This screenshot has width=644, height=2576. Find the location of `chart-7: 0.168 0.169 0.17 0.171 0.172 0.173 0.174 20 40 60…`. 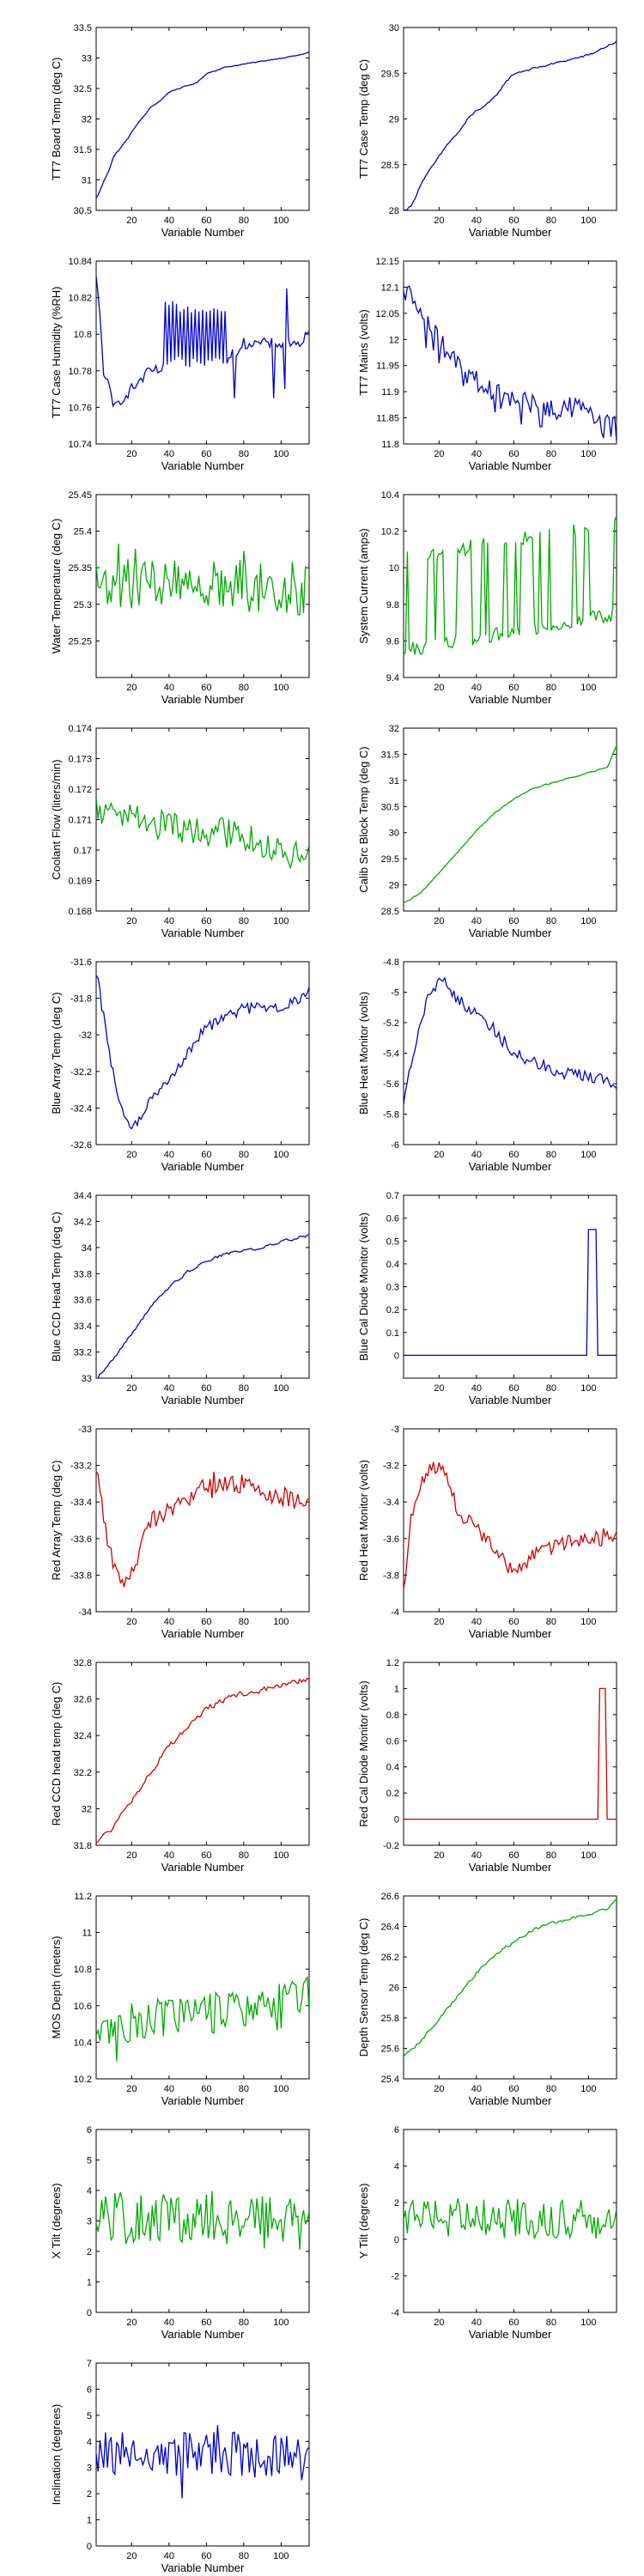

chart-7: 0.168 0.169 0.17 0.171 0.172 0.173 0.174 20 40 60… is located at coordinates (180, 832).